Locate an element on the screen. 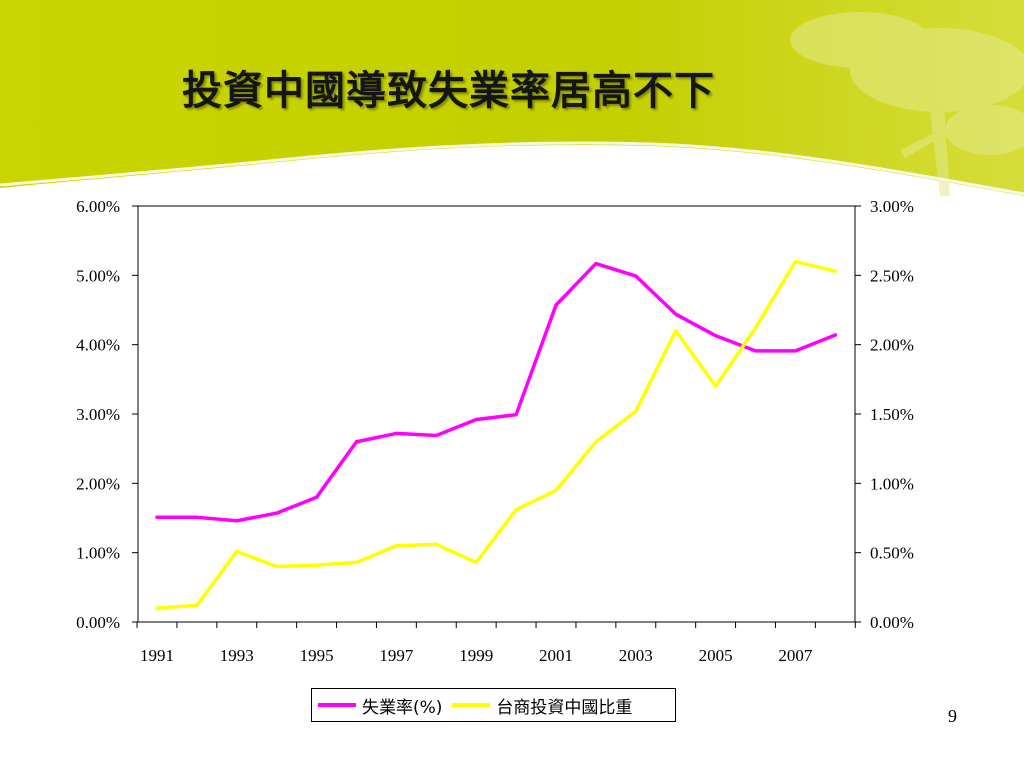 The width and height of the screenshot is (1024, 768). x-tick-label: 1995 is located at coordinates (317, 655).